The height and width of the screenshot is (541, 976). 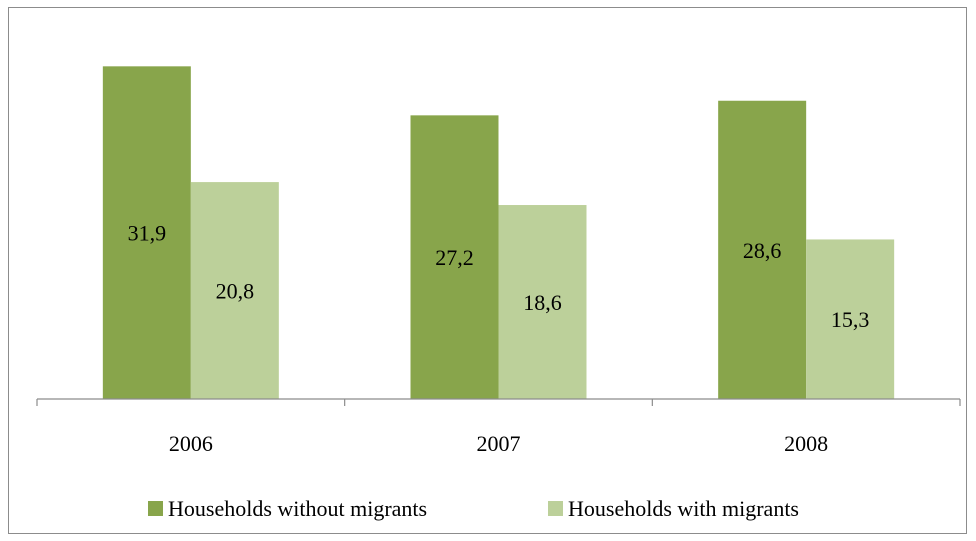 What do you see at coordinates (683, 508) in the screenshot?
I see `legend-label: Households with migrants` at bounding box center [683, 508].